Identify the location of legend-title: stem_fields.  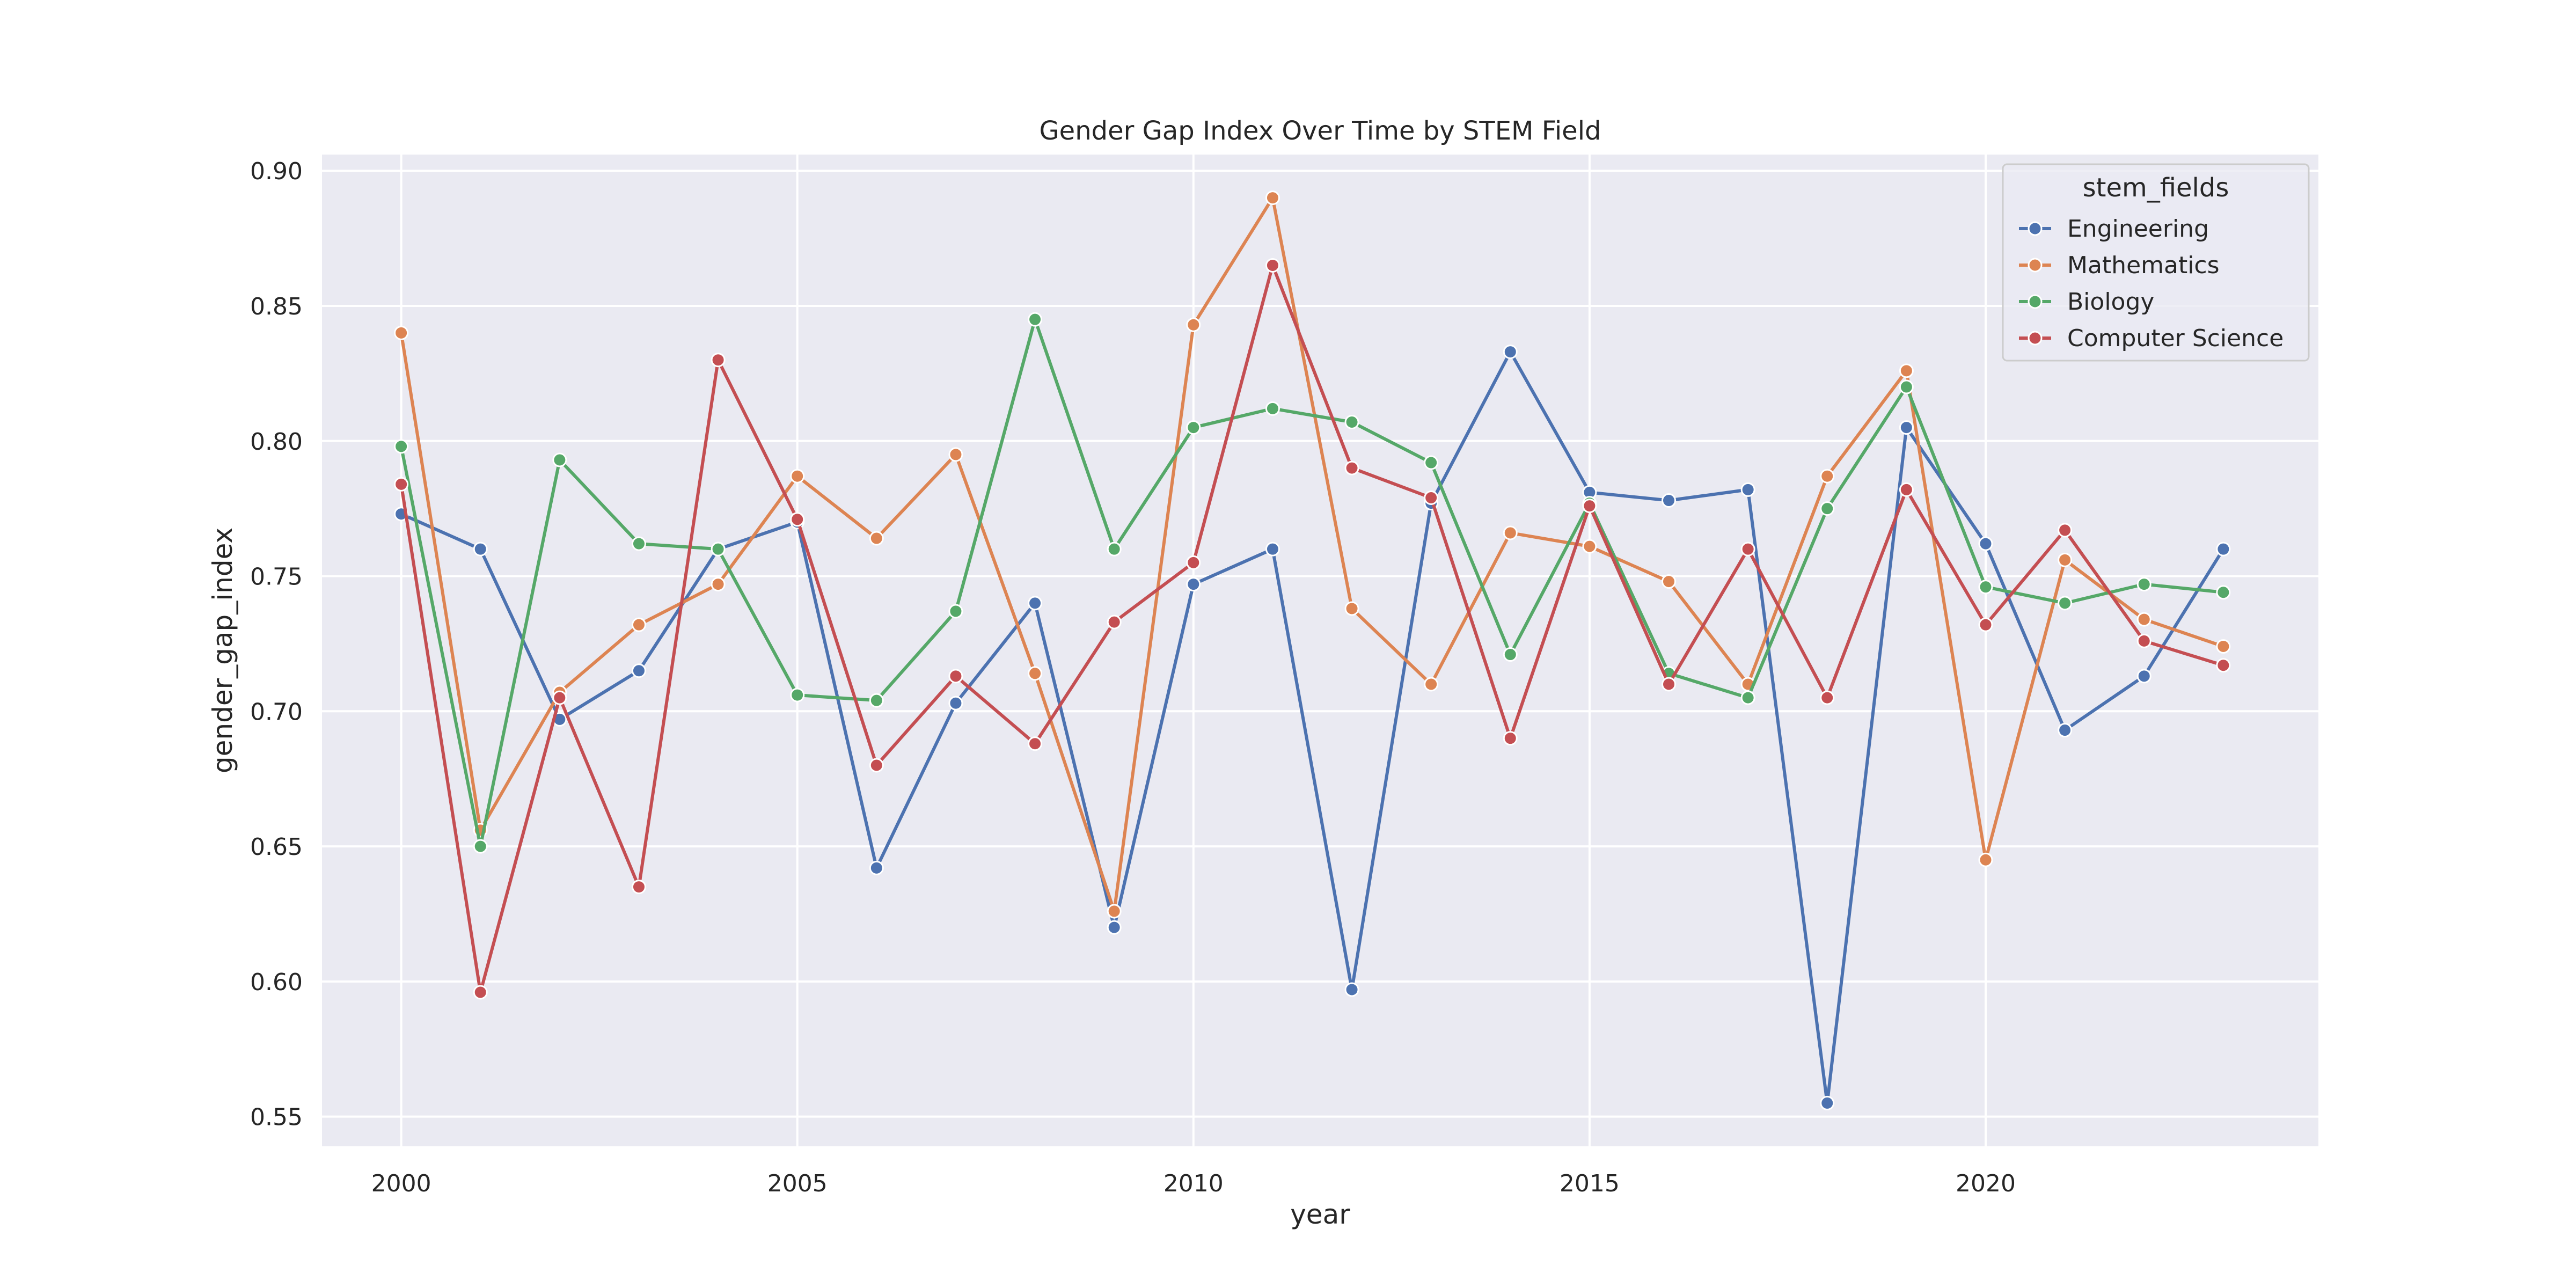
(2156, 188).